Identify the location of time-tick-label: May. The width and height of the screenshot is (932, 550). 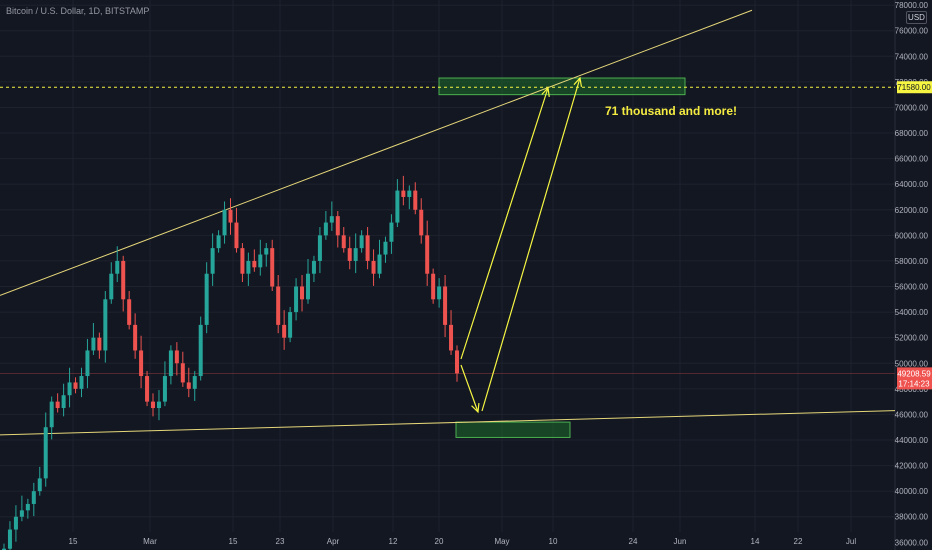
(501, 541).